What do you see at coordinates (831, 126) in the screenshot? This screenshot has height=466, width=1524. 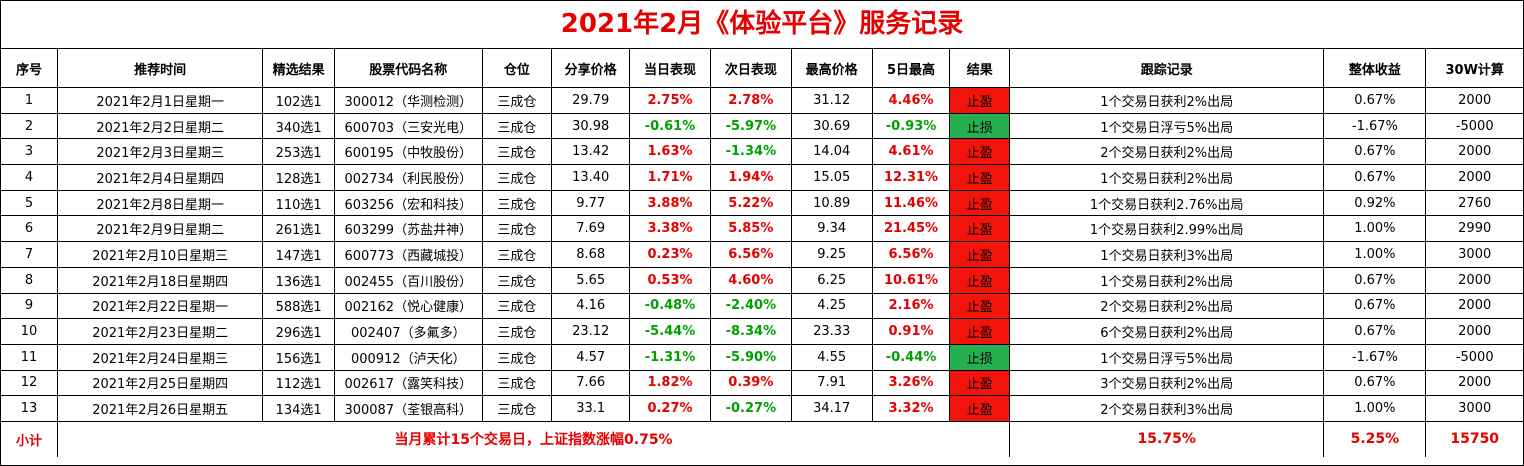 I see `cell-high-price: 30.69` at bounding box center [831, 126].